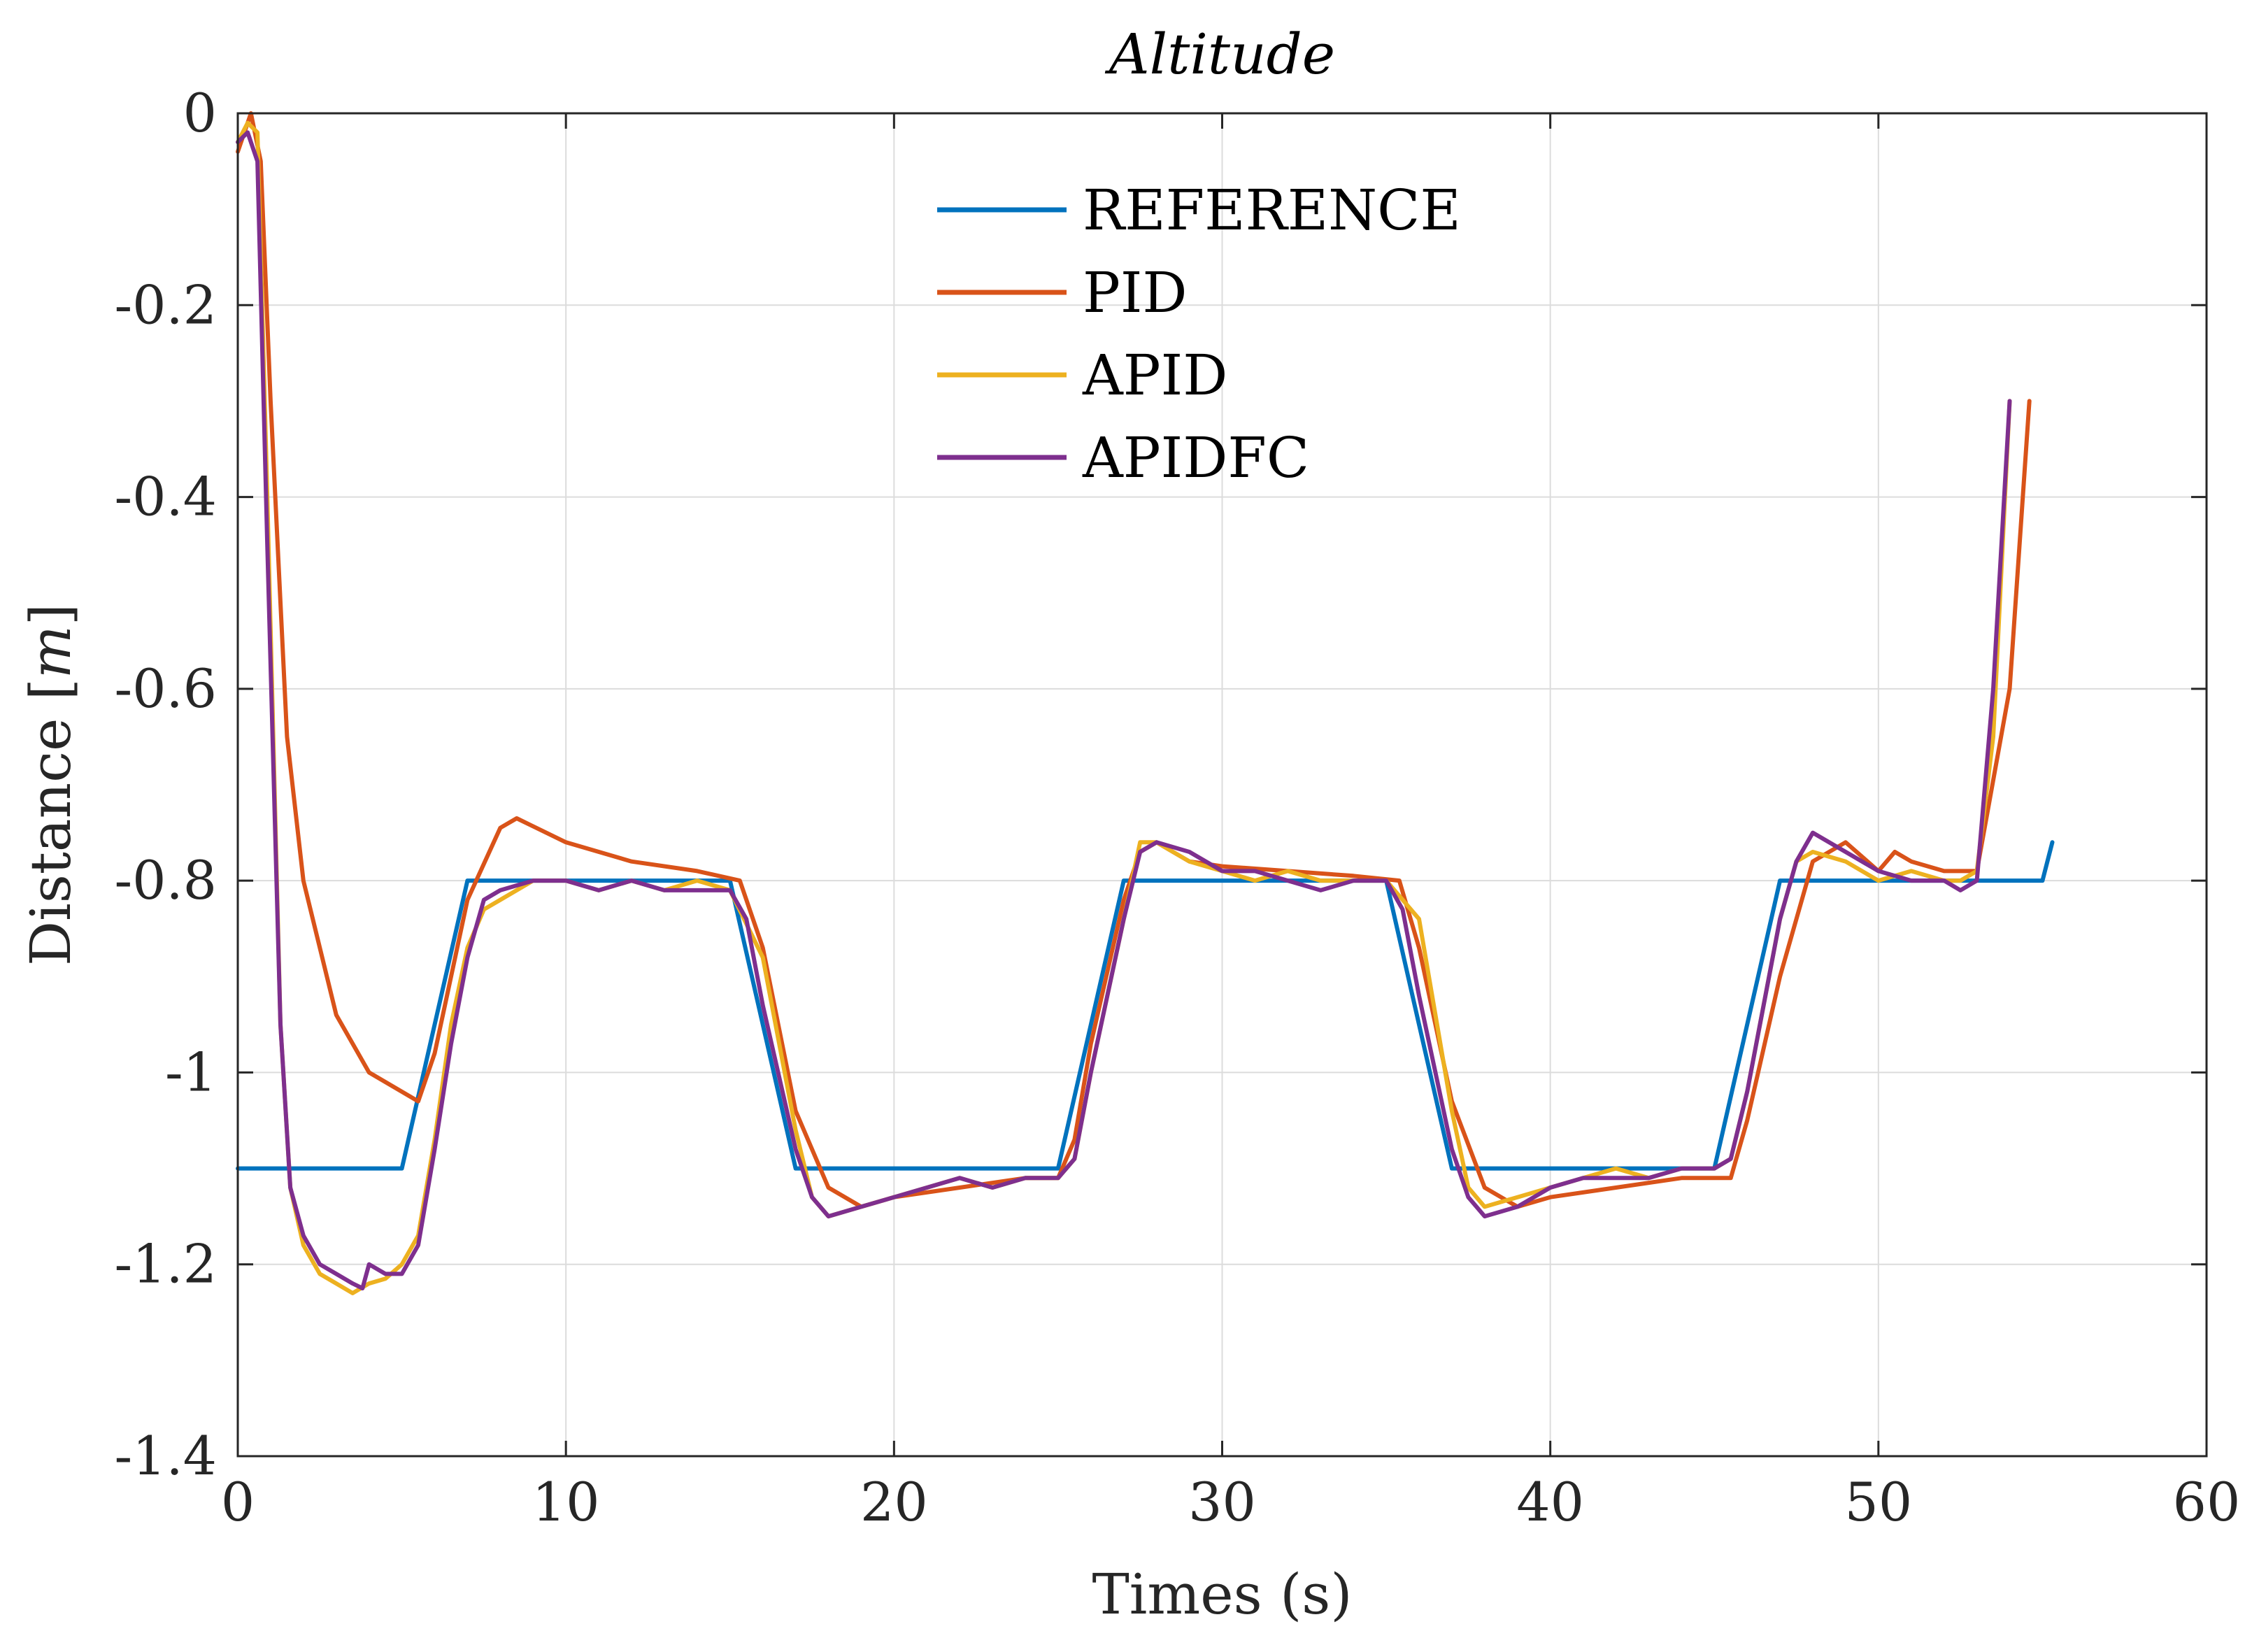 The image size is (2252, 1652). I want to click on y-axis-label-prefix: Distance [, so click(51, 822).